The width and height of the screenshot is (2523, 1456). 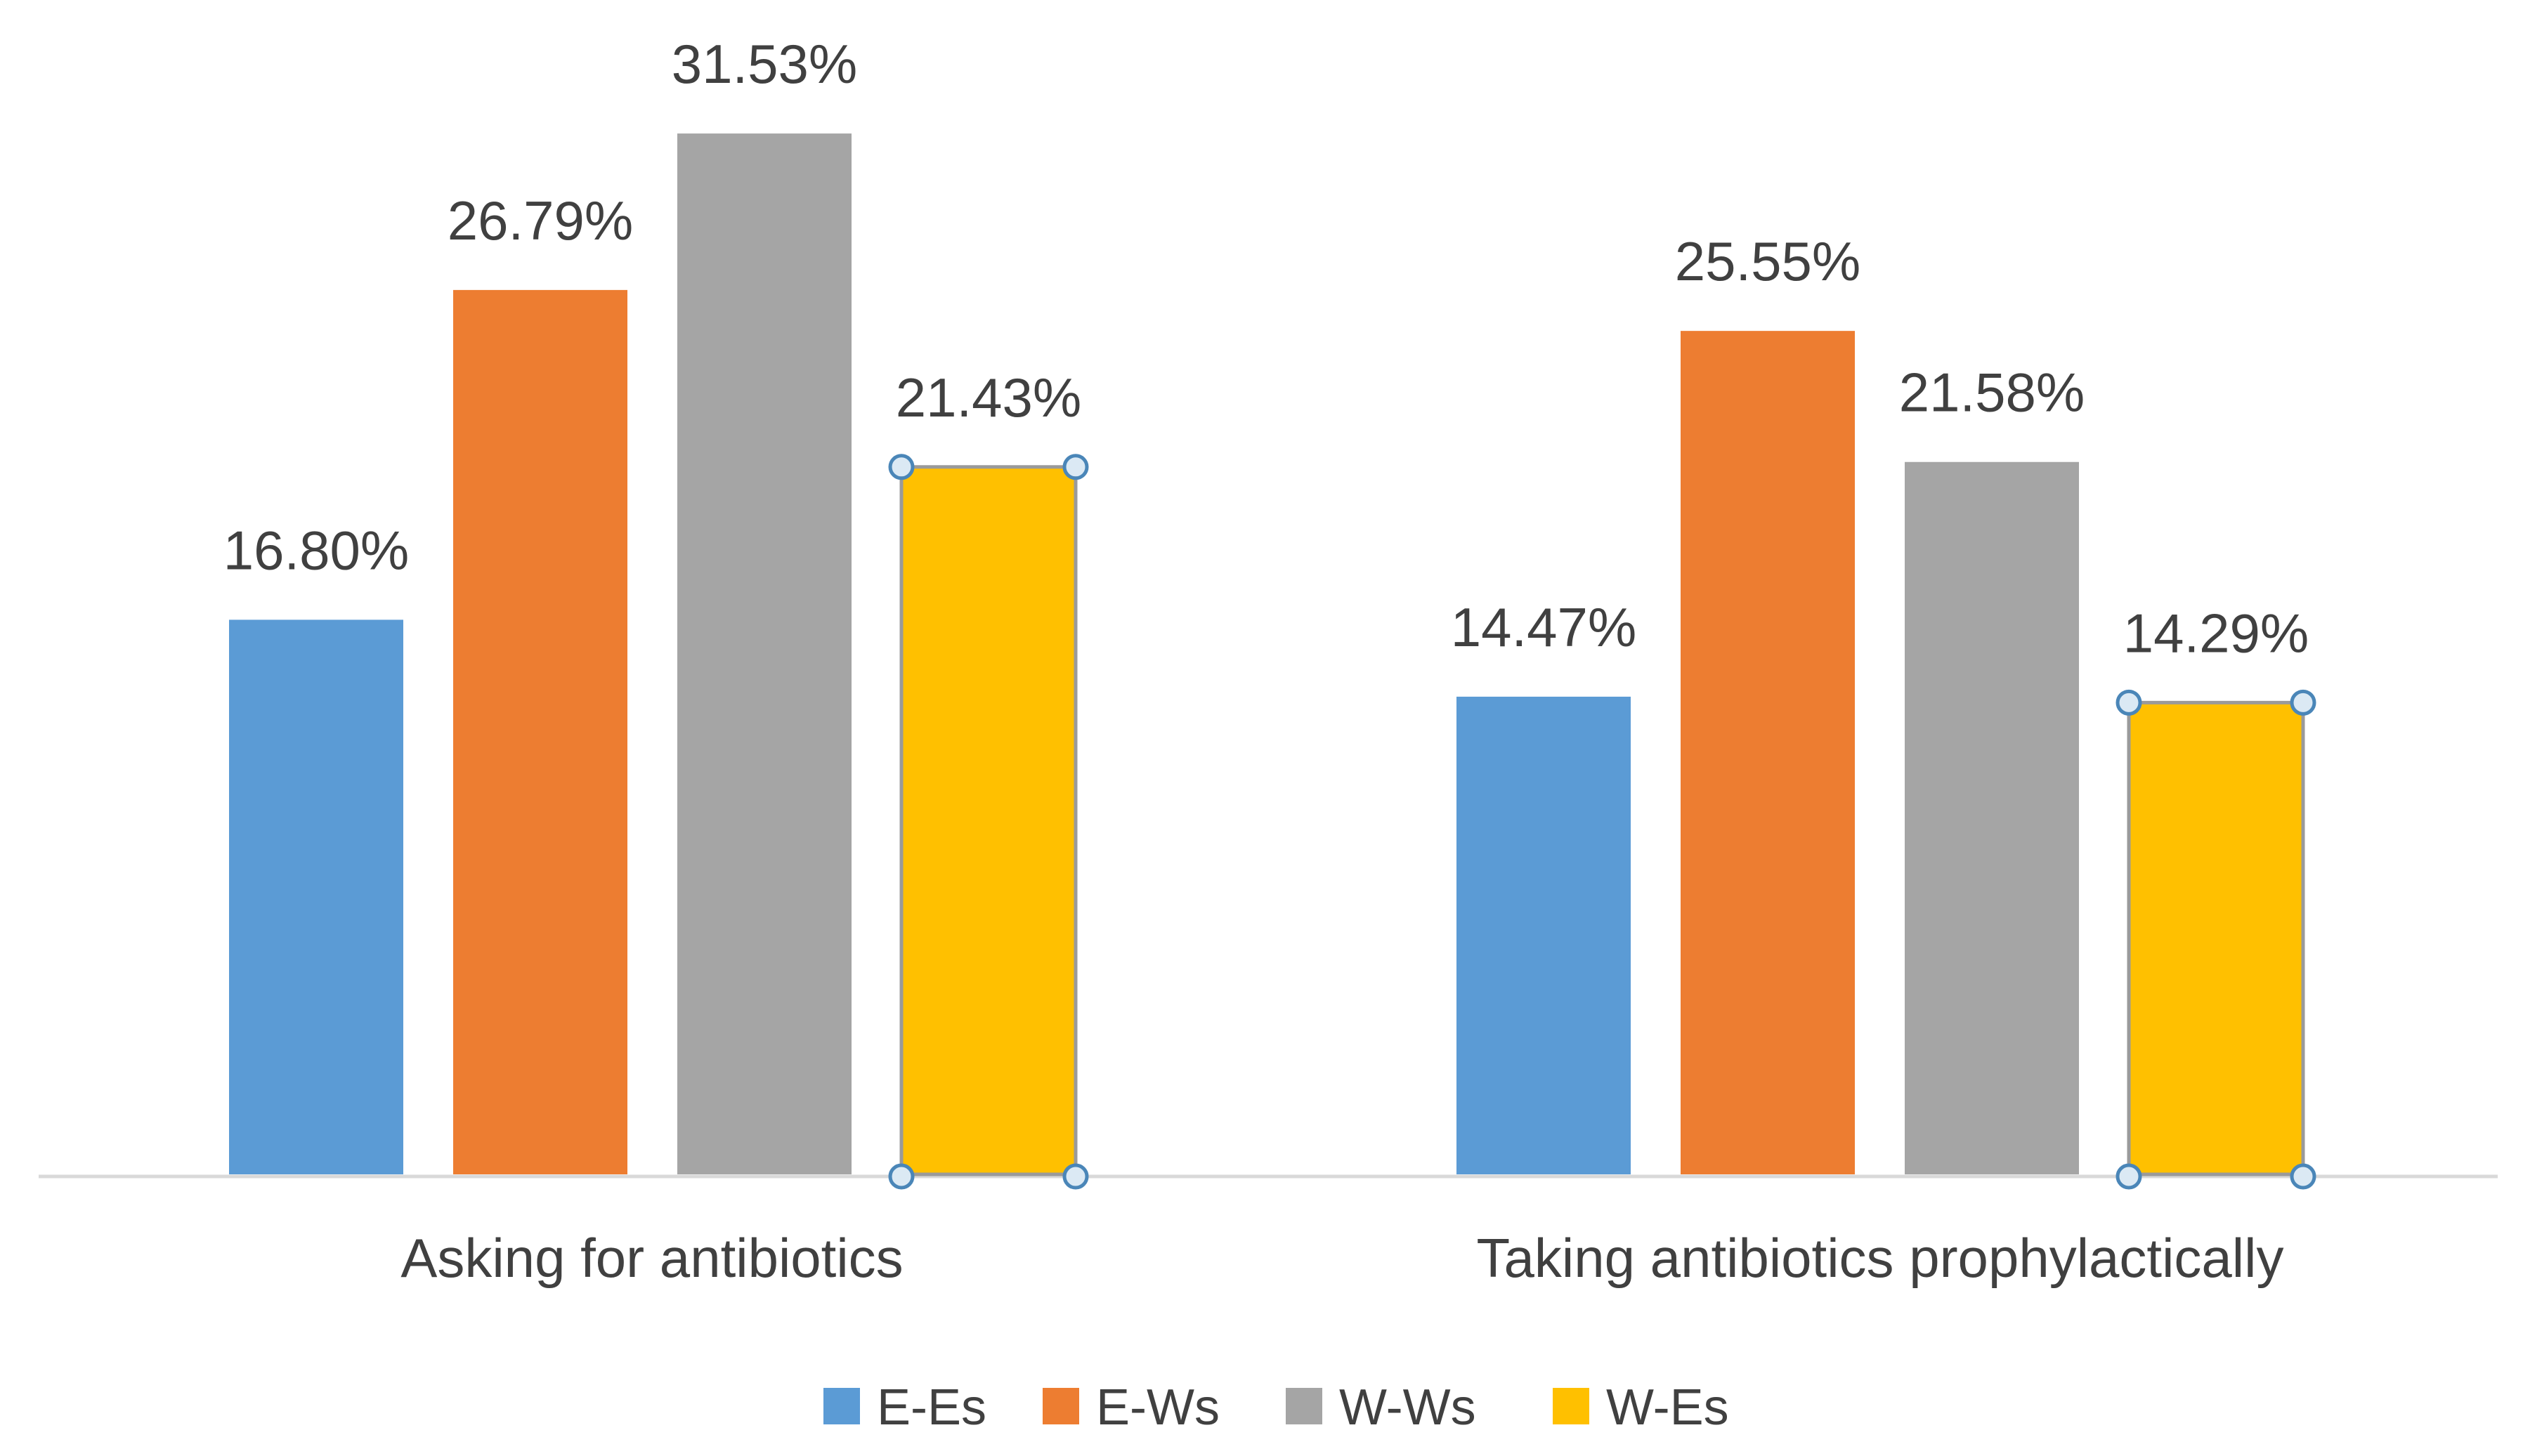 What do you see at coordinates (1768, 261) in the screenshot?
I see `value-label-e-ws-taking: 25.55%` at bounding box center [1768, 261].